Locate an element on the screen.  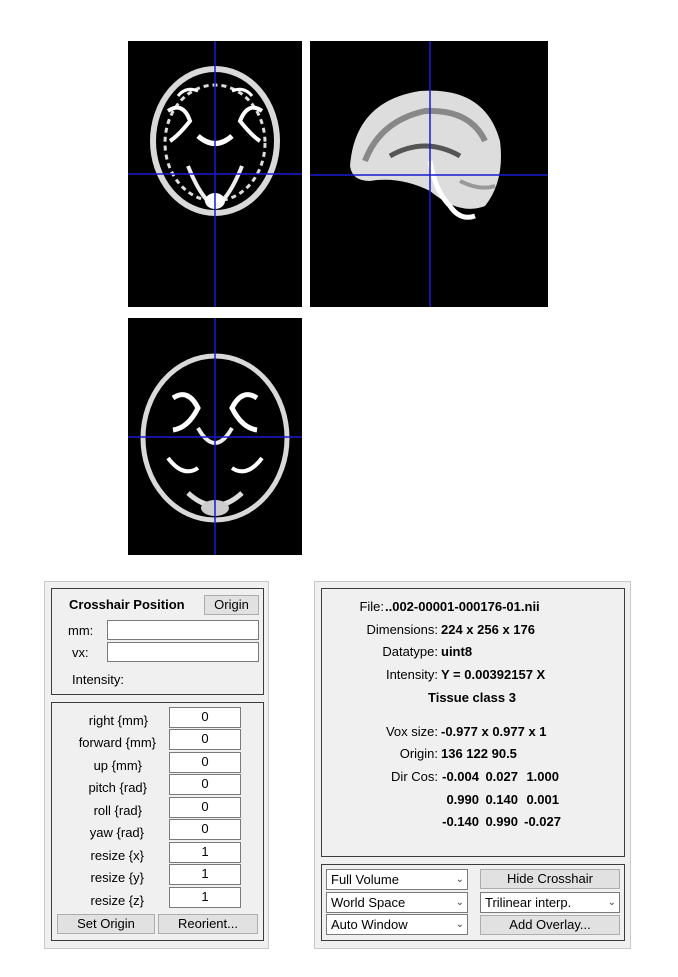
set-origin-button: Set Origin is located at coordinates (106, 924).